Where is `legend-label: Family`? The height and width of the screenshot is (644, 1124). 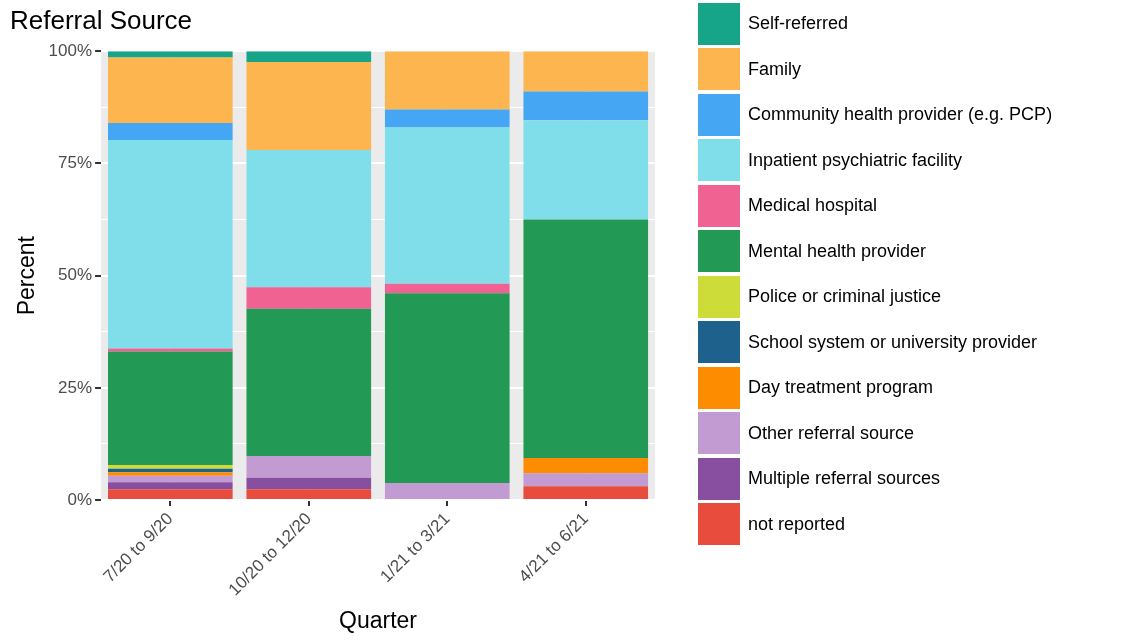 legend-label: Family is located at coordinates (774, 69).